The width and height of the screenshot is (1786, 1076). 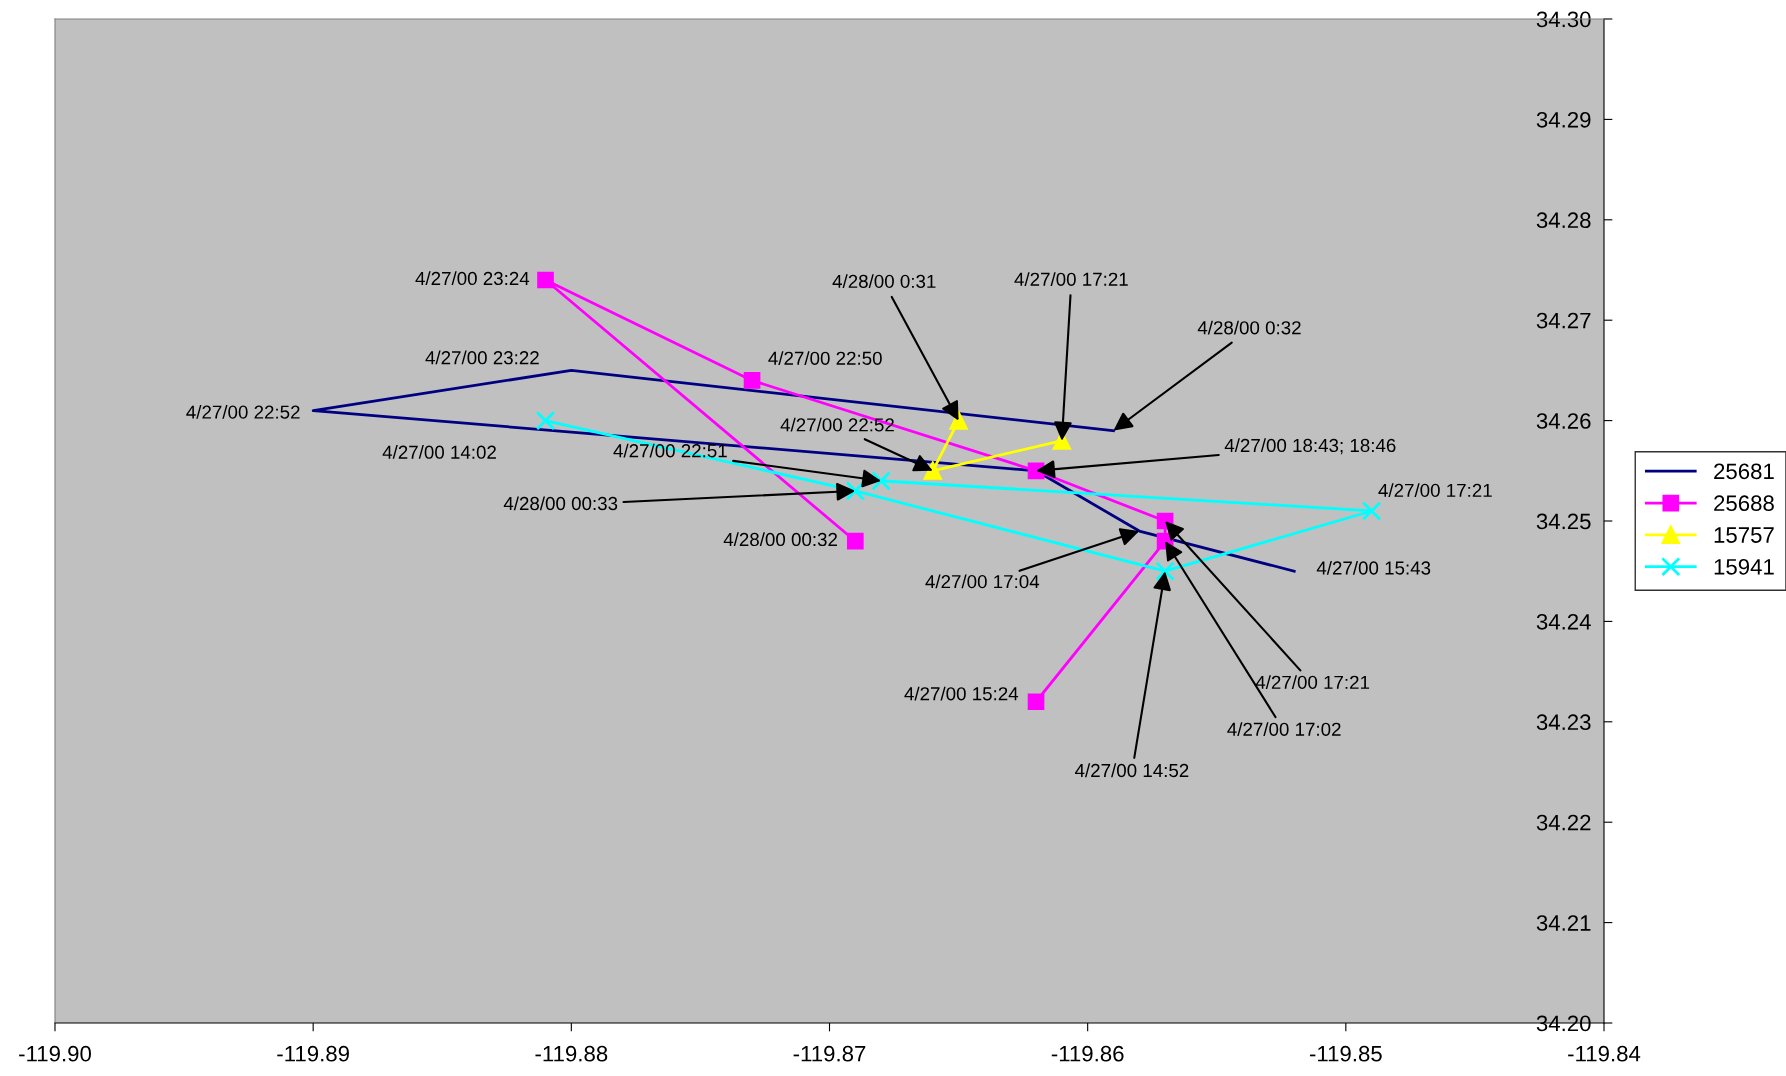 I want to click on annotation: 4/27/00 17:02, so click(x=1284, y=729).